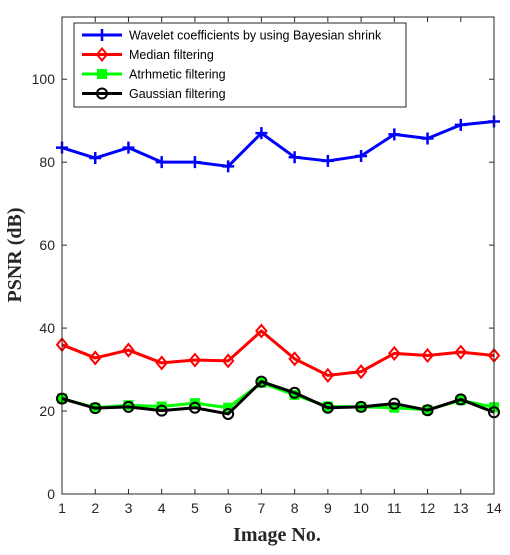  I want to click on y-axis-label: PSNR (dB), so click(15, 254).